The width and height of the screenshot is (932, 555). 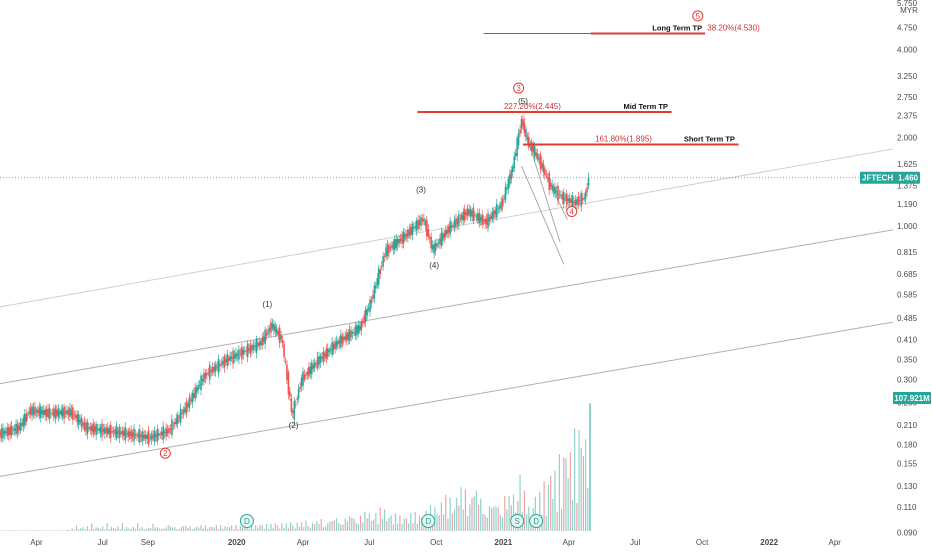 What do you see at coordinates (569, 542) in the screenshot?
I see `x-axis-tick-label: Apr` at bounding box center [569, 542].